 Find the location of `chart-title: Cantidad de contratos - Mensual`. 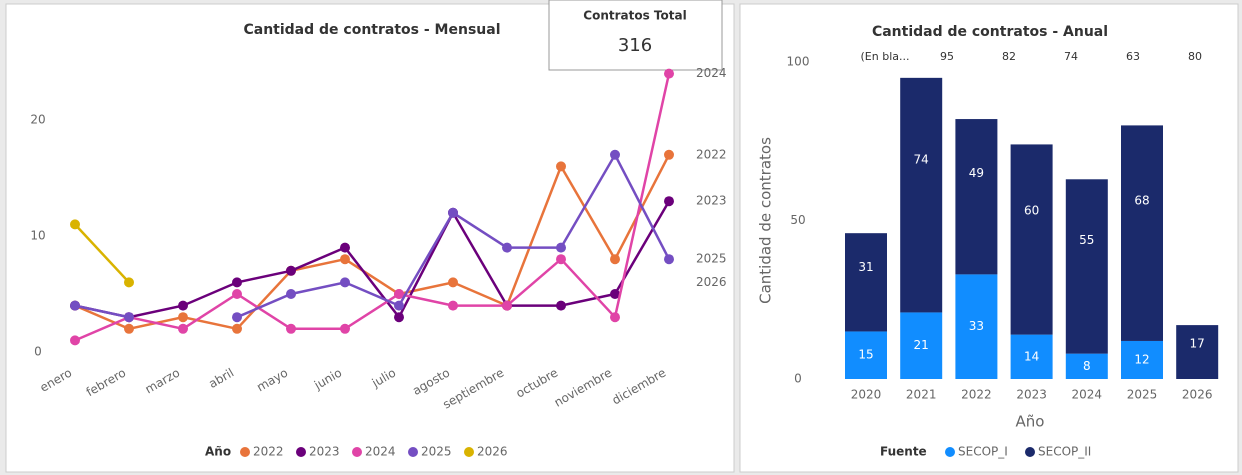

chart-title: Cantidad de contratos - Mensual is located at coordinates (371, 30).